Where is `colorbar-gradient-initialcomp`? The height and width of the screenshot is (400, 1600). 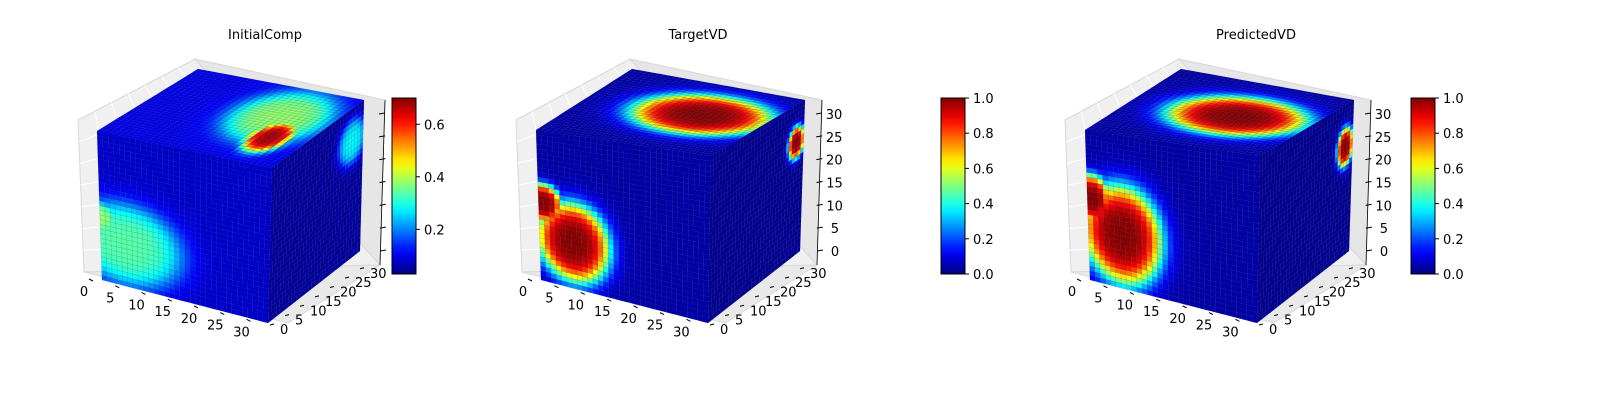 colorbar-gradient-initialcomp is located at coordinates (404, 186).